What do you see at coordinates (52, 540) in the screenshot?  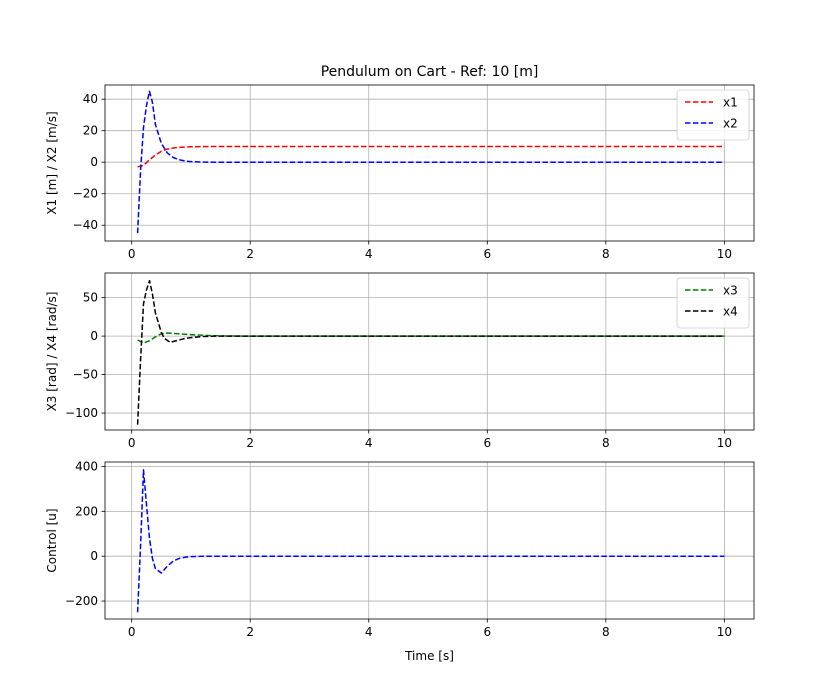 I see `y-axis-label: Control [u]` at bounding box center [52, 540].